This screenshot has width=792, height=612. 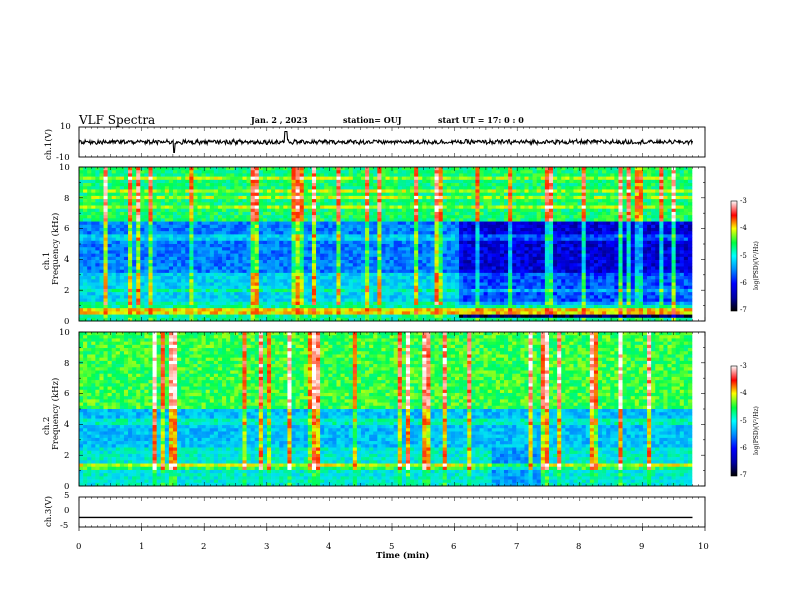 I want to click on xtick-6: 6, so click(x=454, y=547).